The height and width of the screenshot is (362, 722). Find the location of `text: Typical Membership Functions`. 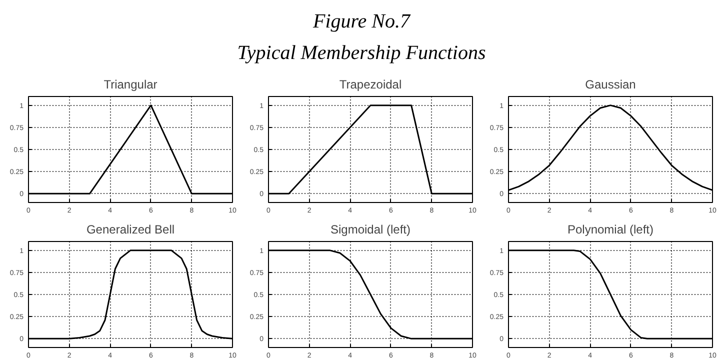

text: Typical Membership Functions is located at coordinates (361, 53).